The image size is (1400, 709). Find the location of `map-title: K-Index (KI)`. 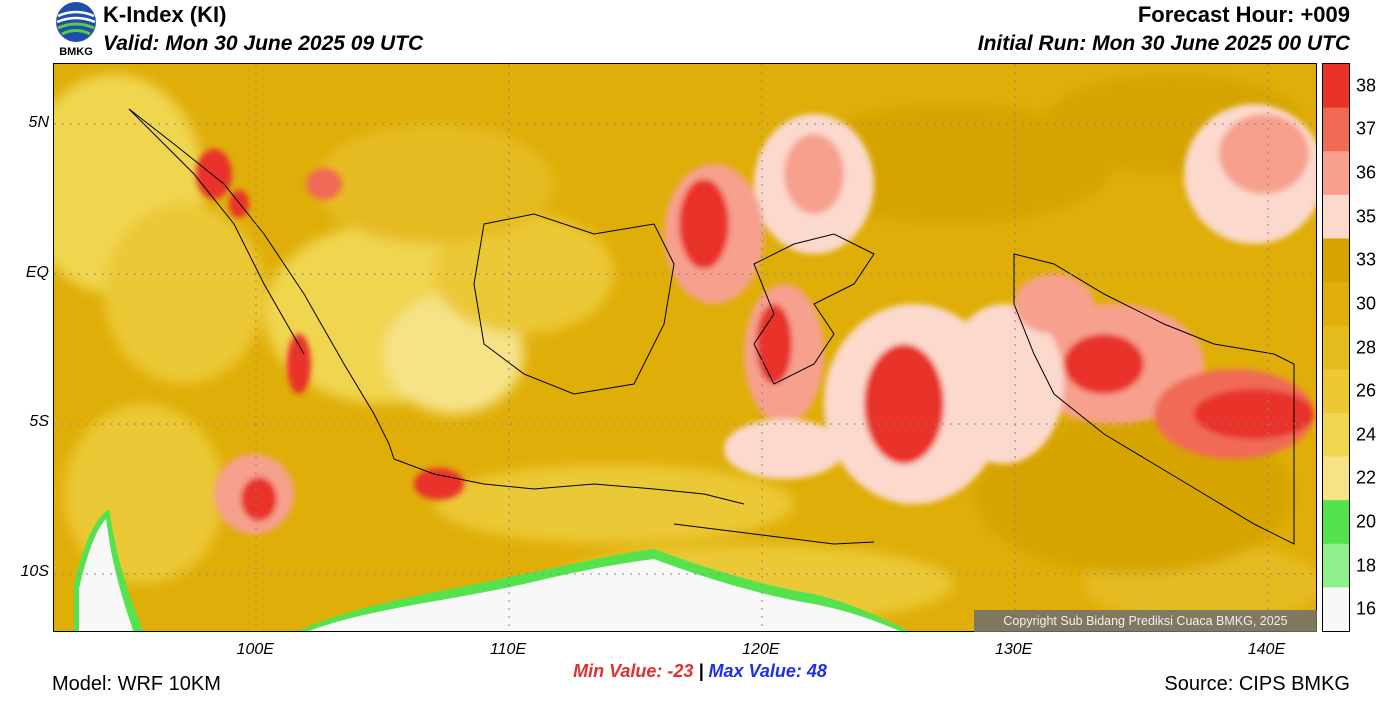

map-title: K-Index (KI) is located at coordinates (165, 14).